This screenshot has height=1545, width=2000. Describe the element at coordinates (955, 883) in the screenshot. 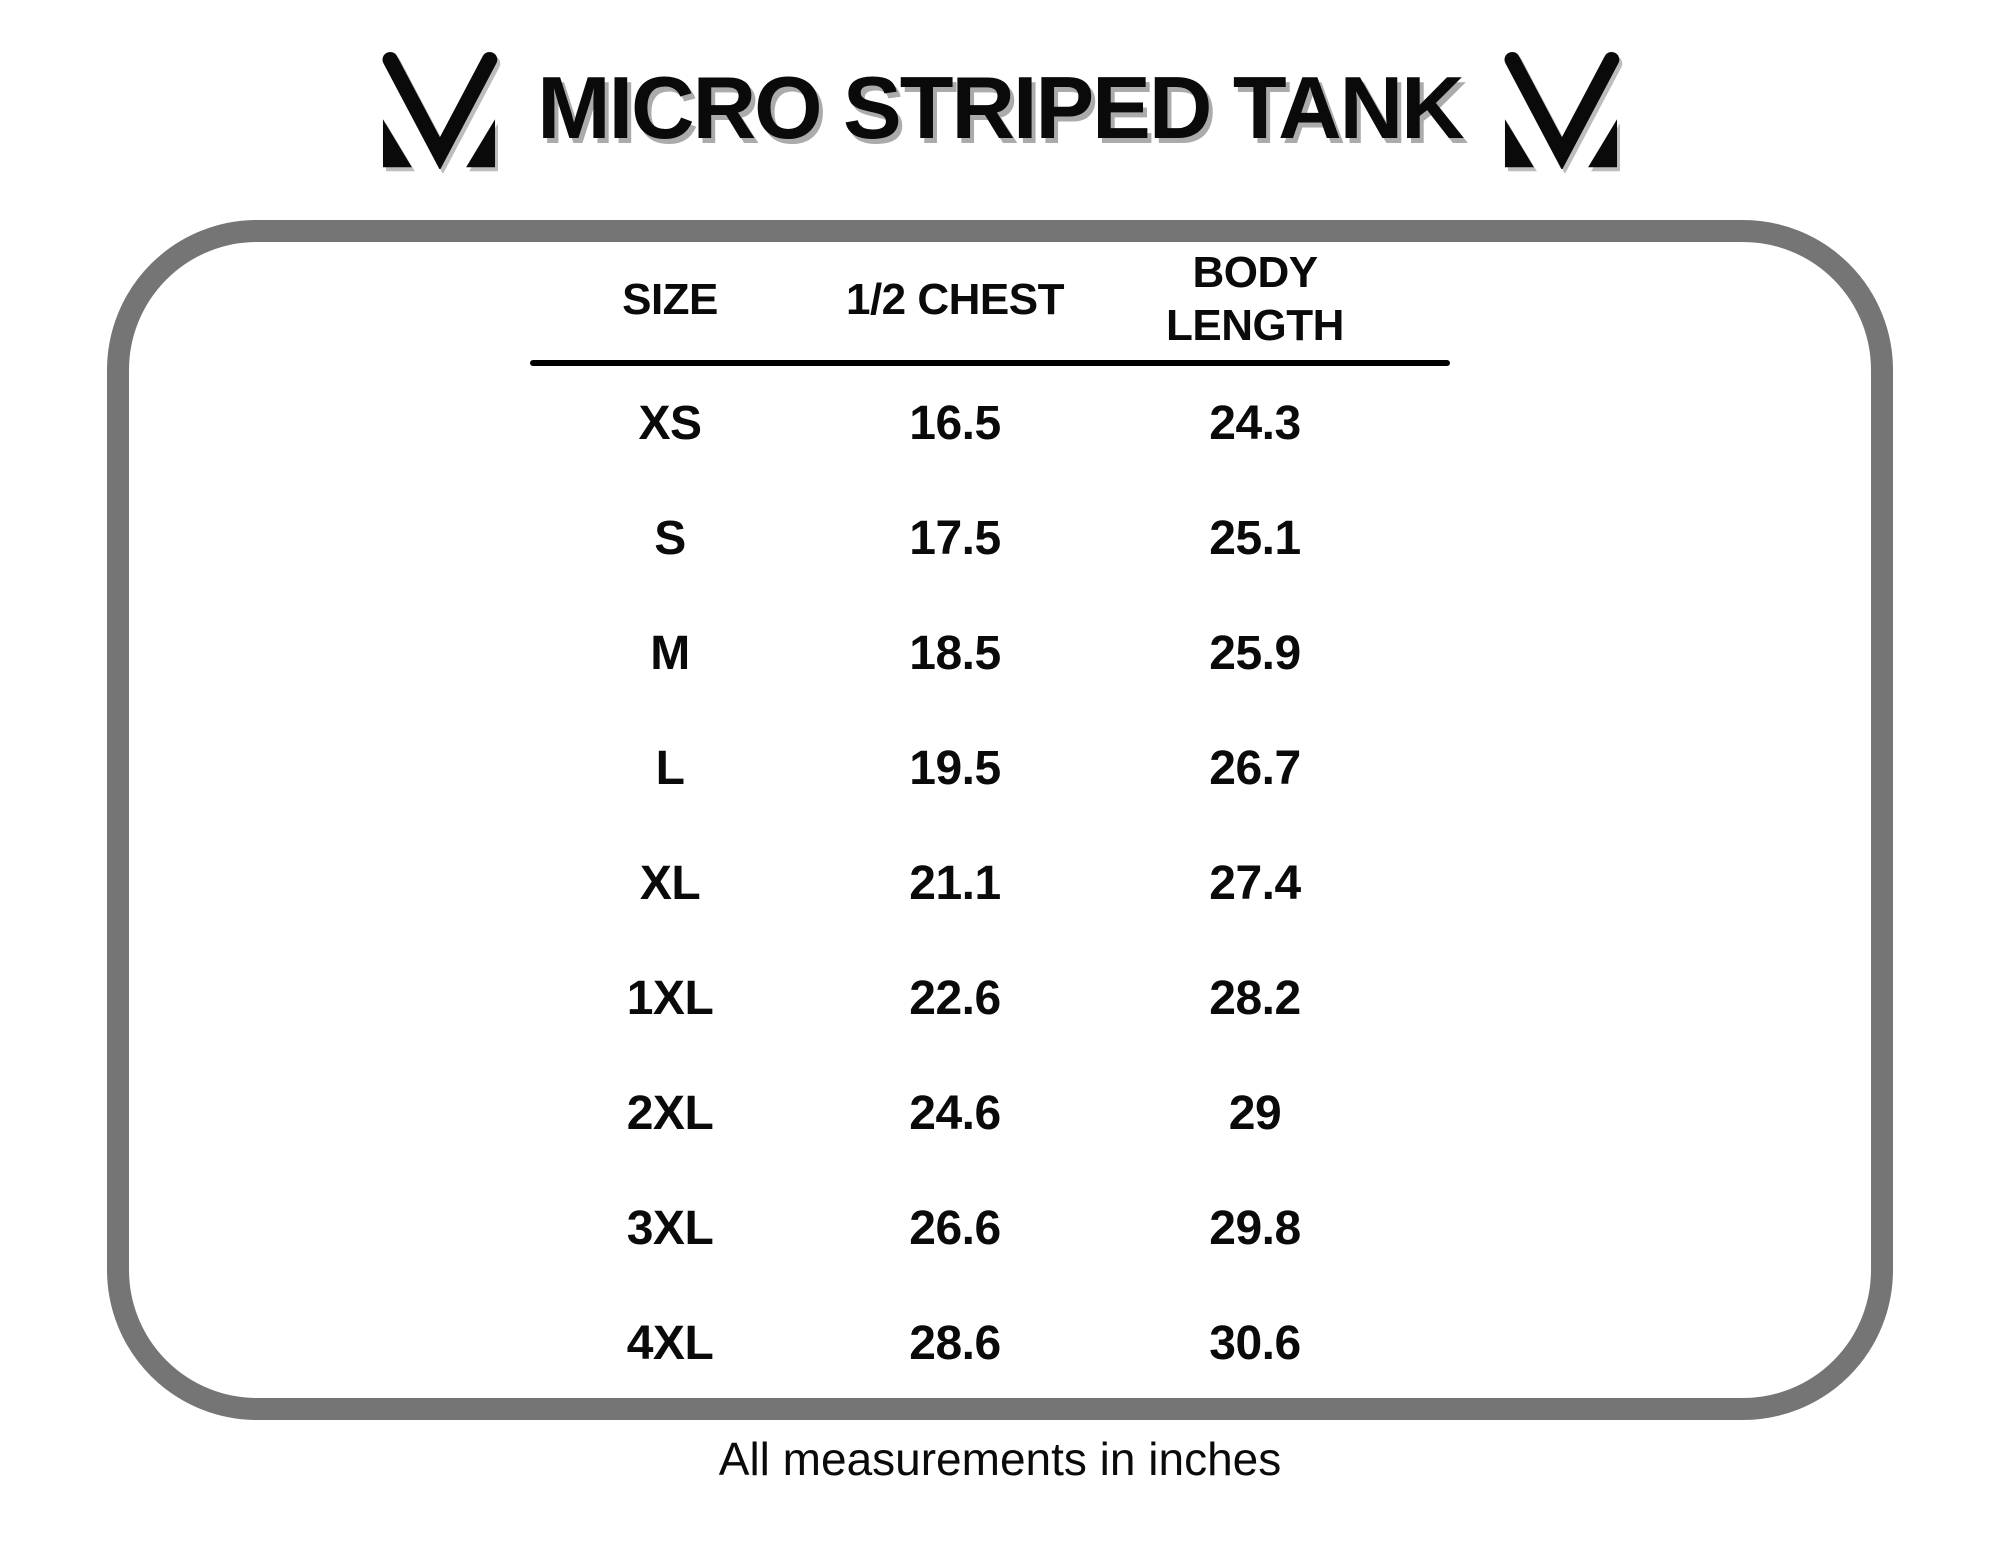

I see `half-chest-cell: 21.1` at that location.